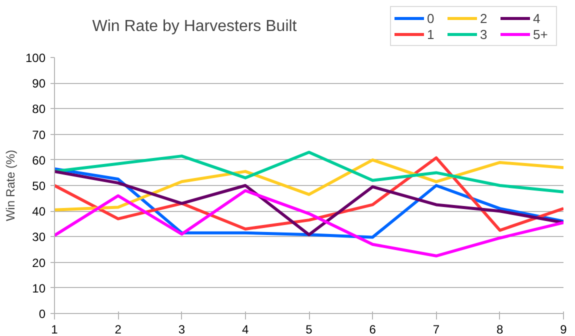  Describe the element at coordinates (484, 18) in the screenshot. I see `legend-label: 2` at that location.